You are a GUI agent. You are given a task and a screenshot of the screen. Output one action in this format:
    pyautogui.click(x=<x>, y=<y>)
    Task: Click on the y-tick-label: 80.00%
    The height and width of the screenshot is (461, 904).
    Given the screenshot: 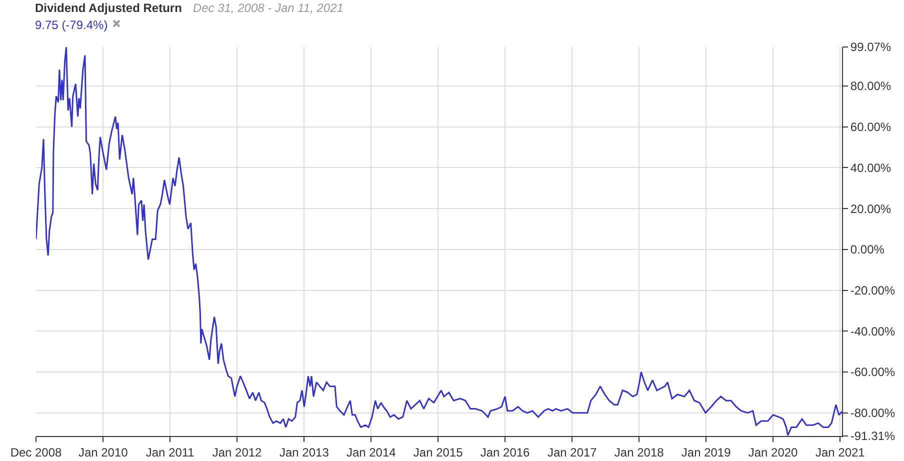 What is the action you would take?
    pyautogui.click(x=871, y=86)
    